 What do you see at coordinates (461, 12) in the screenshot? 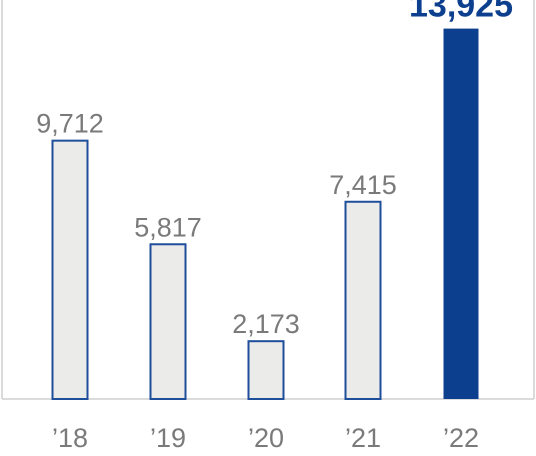
I see `value-label-4: 13,925` at bounding box center [461, 12].